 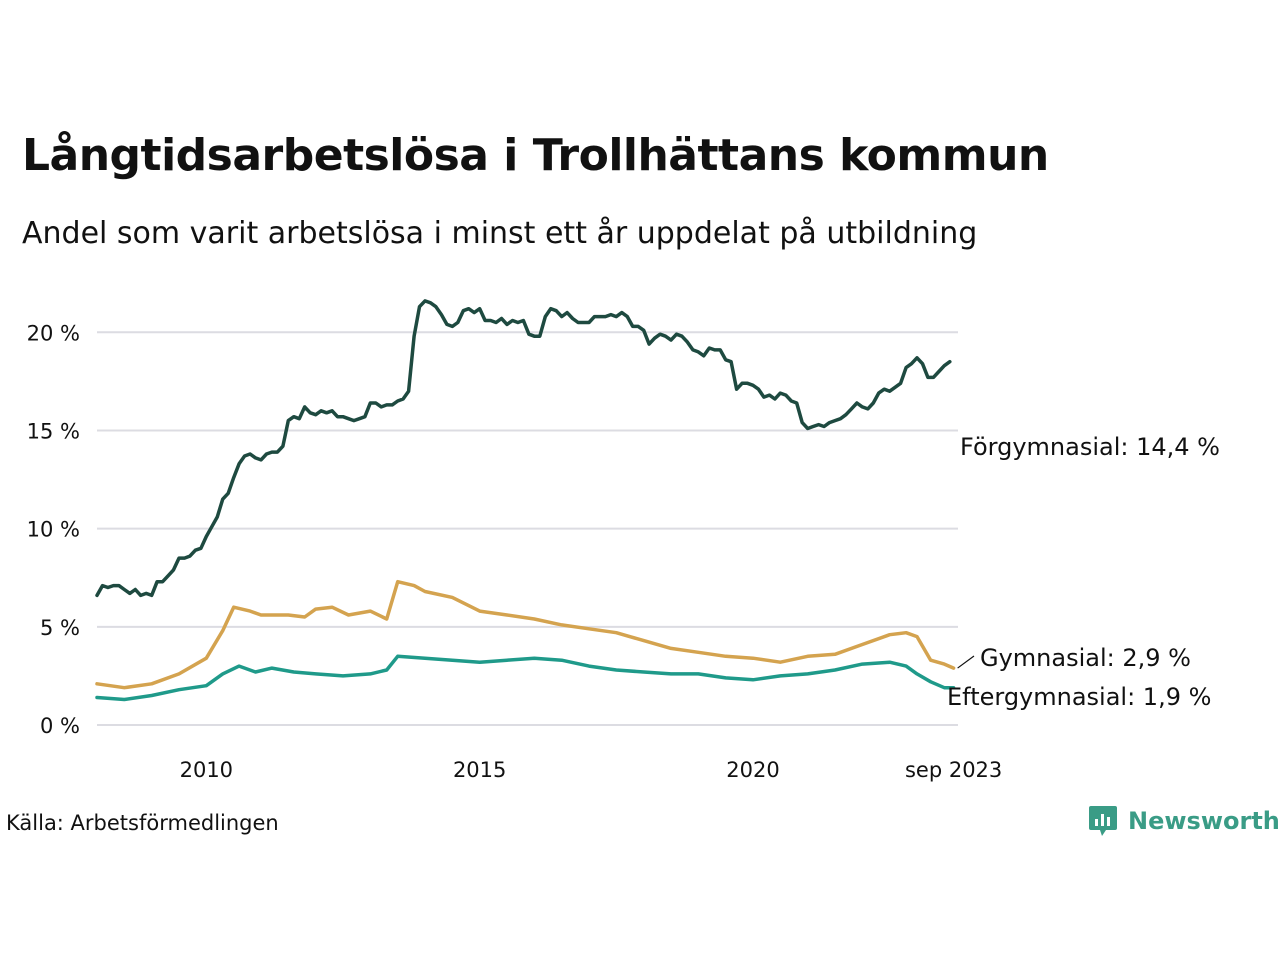 What do you see at coordinates (525, 678) in the screenshot?
I see `series-line-eftergymnasial` at bounding box center [525, 678].